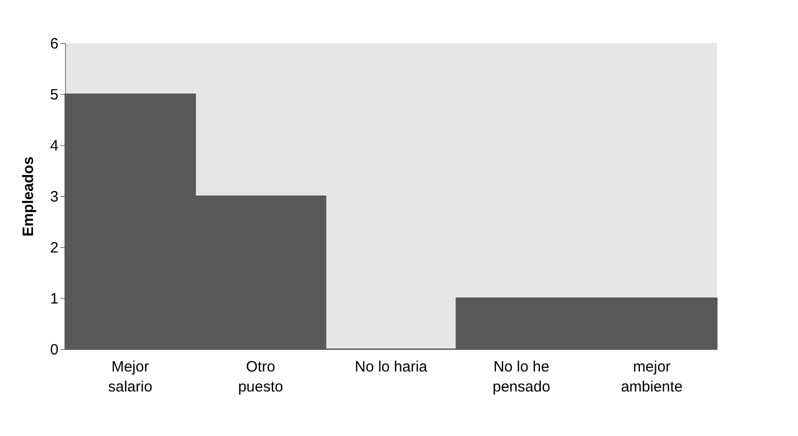  Describe the element at coordinates (261, 377) in the screenshot. I see `x-tick-label: Otro puesto` at that location.